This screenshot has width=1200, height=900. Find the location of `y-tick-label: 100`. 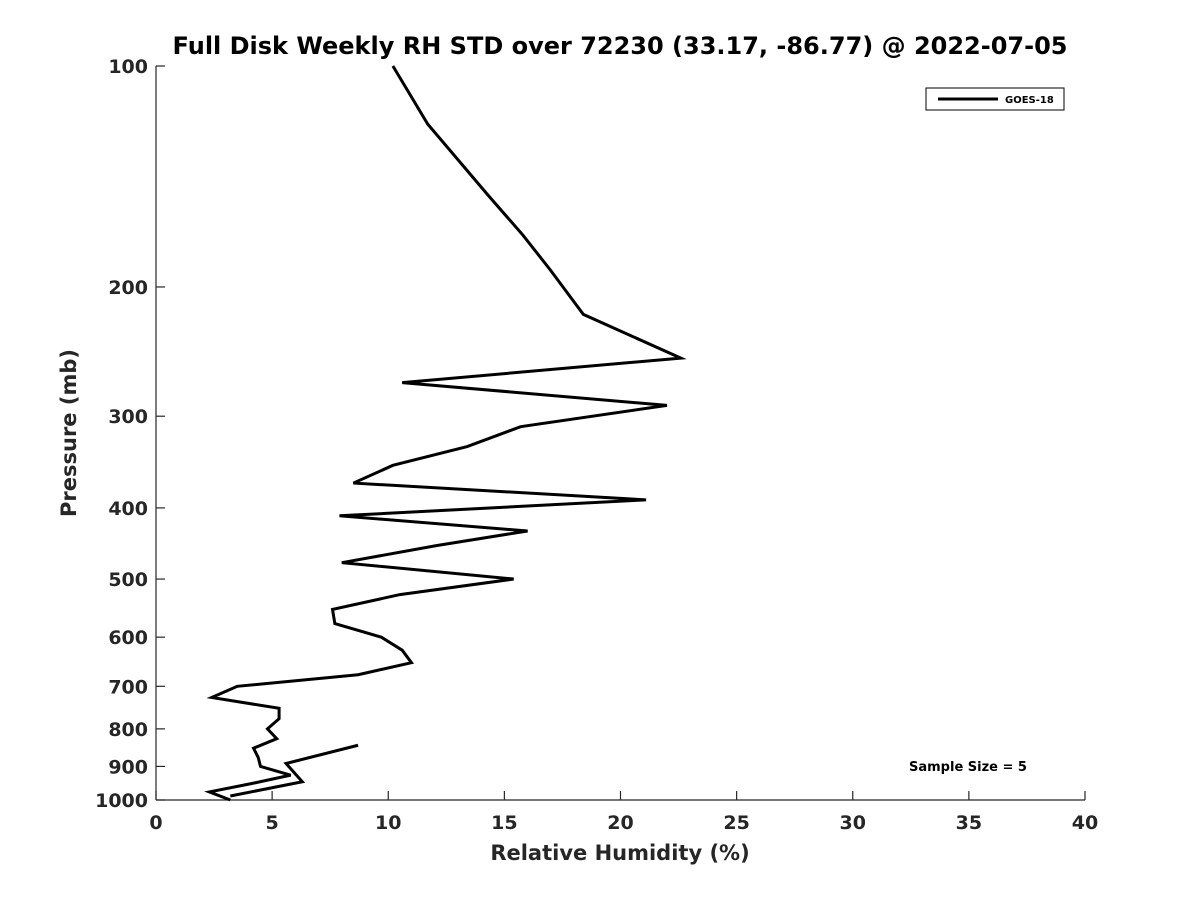

y-tick-label: 100 is located at coordinates (128, 67).